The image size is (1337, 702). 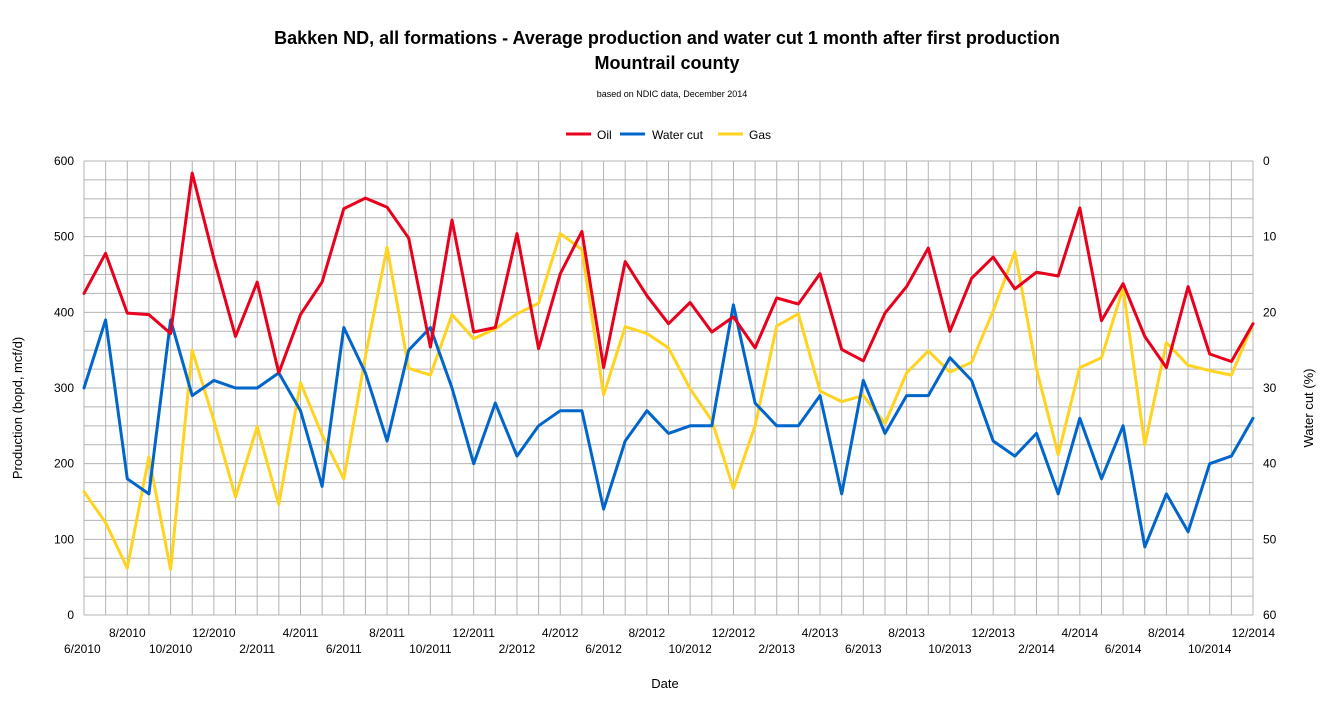 I want to click on y2-tick-label: 30, so click(x=1270, y=388).